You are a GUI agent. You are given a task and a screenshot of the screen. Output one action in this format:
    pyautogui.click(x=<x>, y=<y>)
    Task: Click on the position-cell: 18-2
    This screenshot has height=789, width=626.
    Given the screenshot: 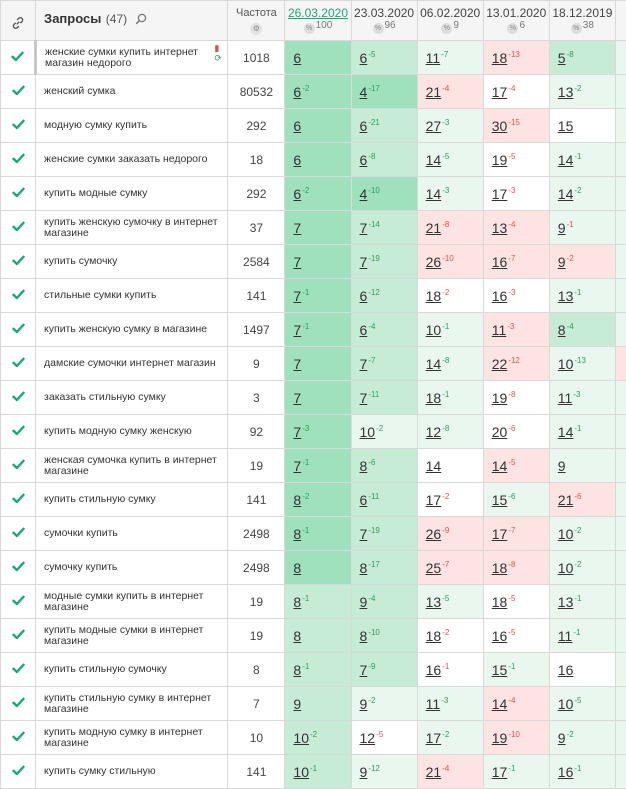 What is the action you would take?
    pyautogui.click(x=450, y=296)
    